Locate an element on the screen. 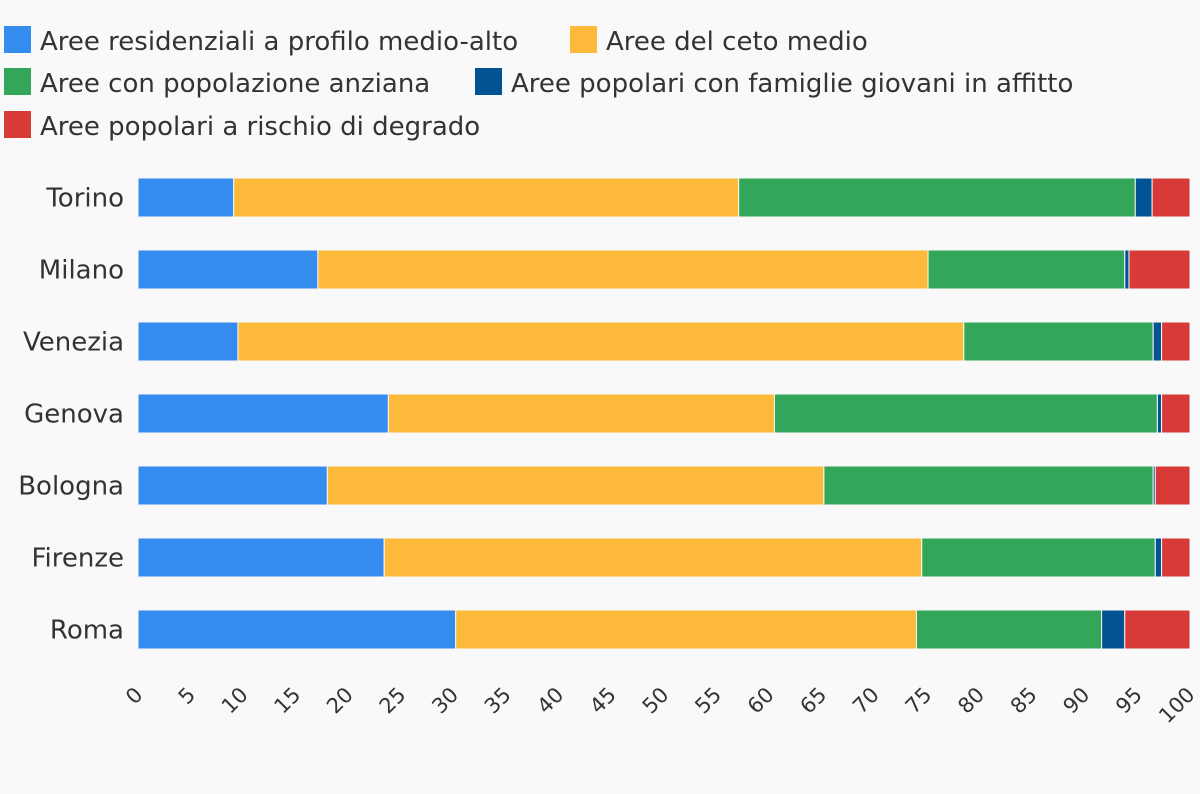 Image resolution: width=1200 pixels, height=794 pixels. x-tick-label: 50 is located at coordinates (656, 701).